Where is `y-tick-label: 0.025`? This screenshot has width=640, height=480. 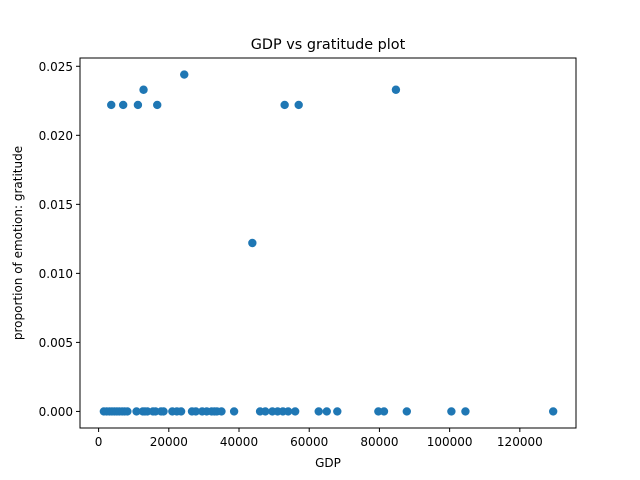
y-tick-label: 0.025 is located at coordinates (56, 67).